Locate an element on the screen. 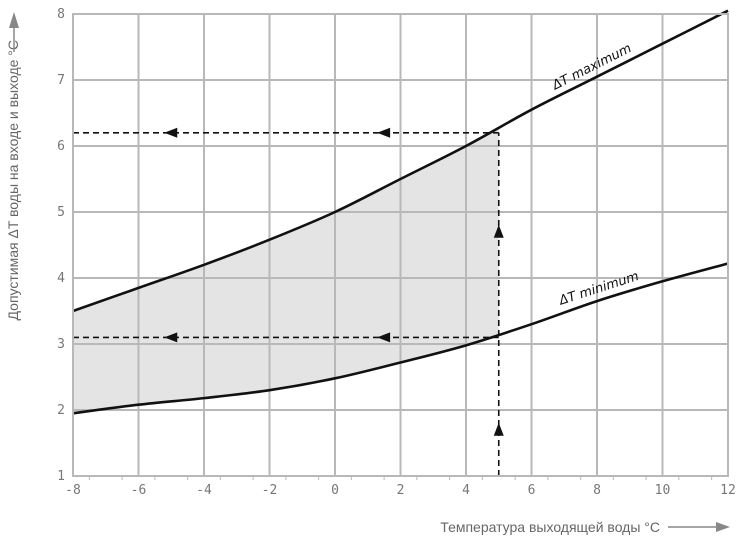  y-tick-label: 6 is located at coordinates (61, 146).